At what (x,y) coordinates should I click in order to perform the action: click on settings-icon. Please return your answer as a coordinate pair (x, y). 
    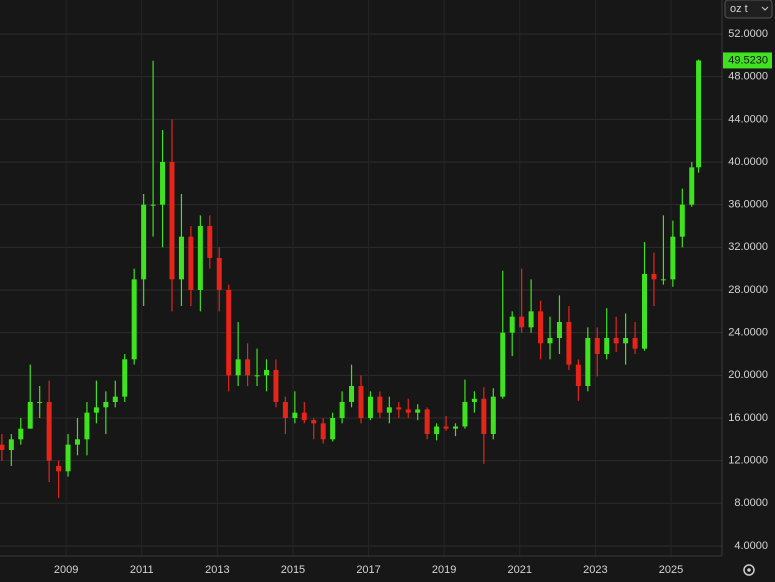
    Looking at the image, I should click on (749, 570).